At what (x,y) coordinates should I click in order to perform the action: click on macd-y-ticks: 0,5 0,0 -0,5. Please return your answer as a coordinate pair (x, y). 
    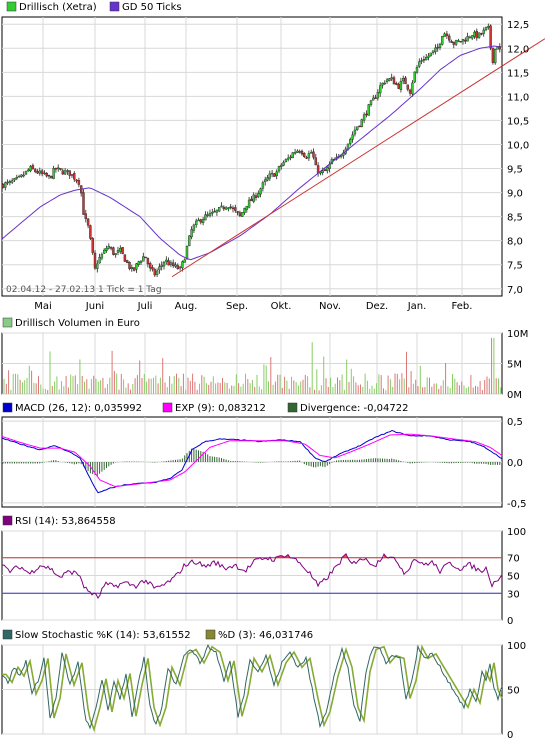
    Looking at the image, I should click on (517, 463).